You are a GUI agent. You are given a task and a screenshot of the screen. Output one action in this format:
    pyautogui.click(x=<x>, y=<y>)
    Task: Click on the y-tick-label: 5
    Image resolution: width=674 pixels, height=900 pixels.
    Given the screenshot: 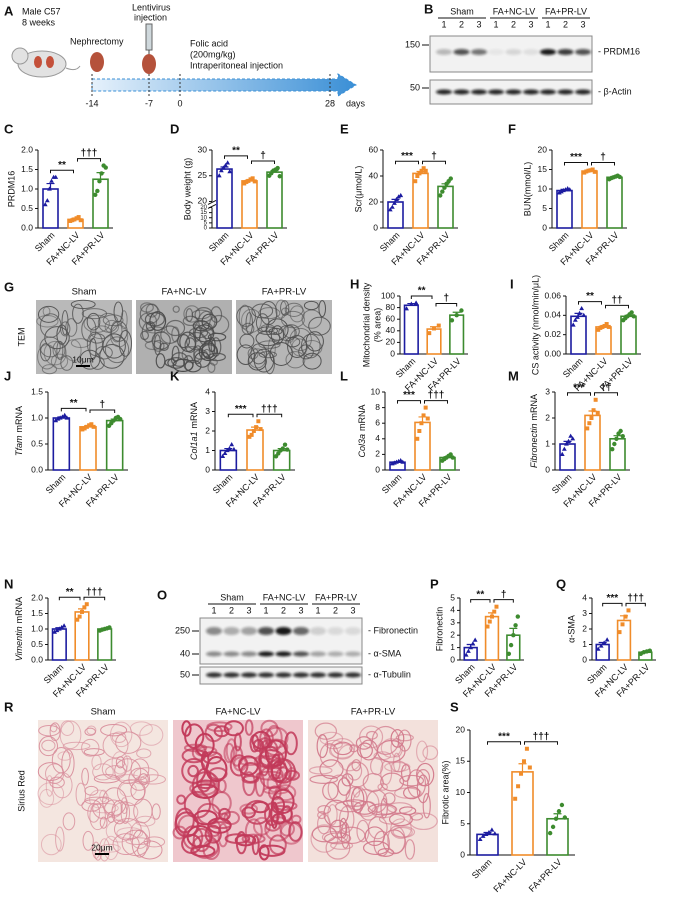 What is the action you would take?
    pyautogui.click(x=452, y=597)
    